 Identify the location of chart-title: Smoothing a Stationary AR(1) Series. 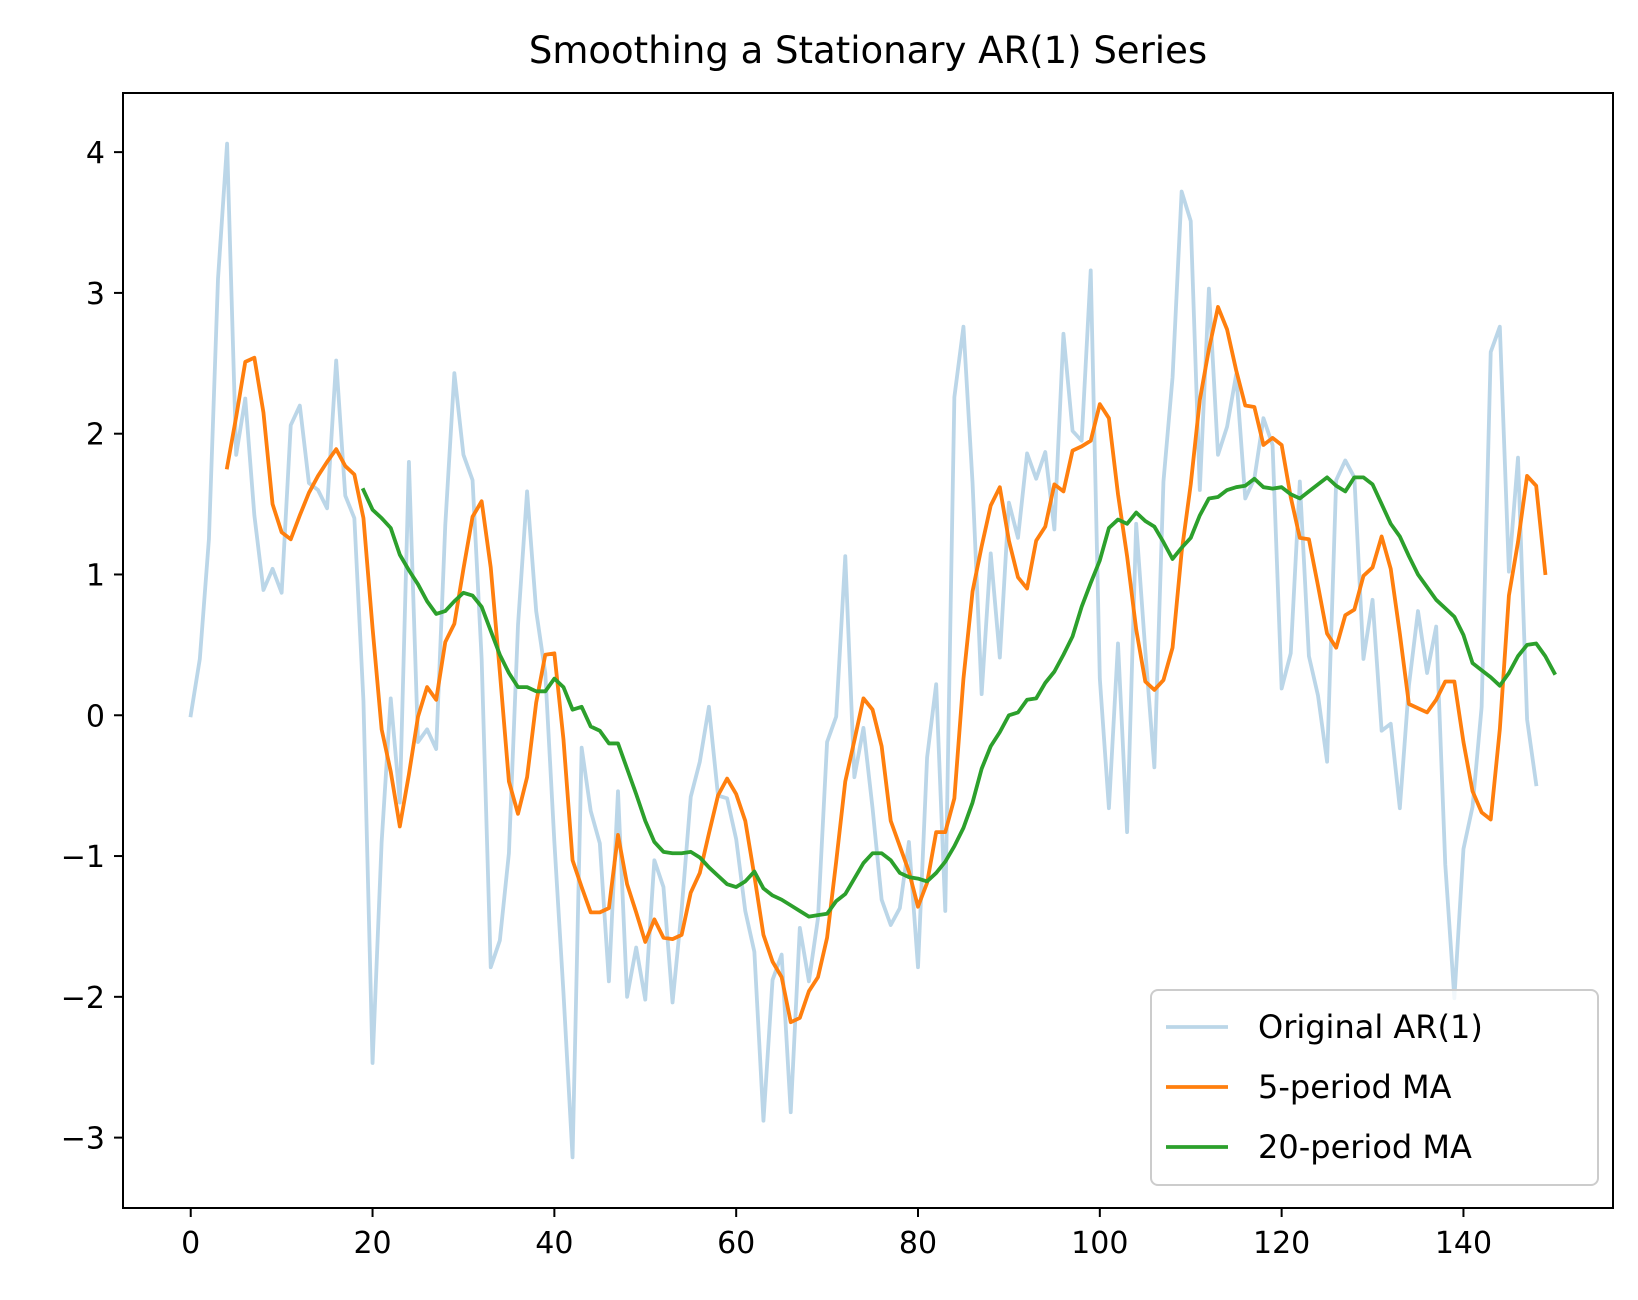
(868, 50).